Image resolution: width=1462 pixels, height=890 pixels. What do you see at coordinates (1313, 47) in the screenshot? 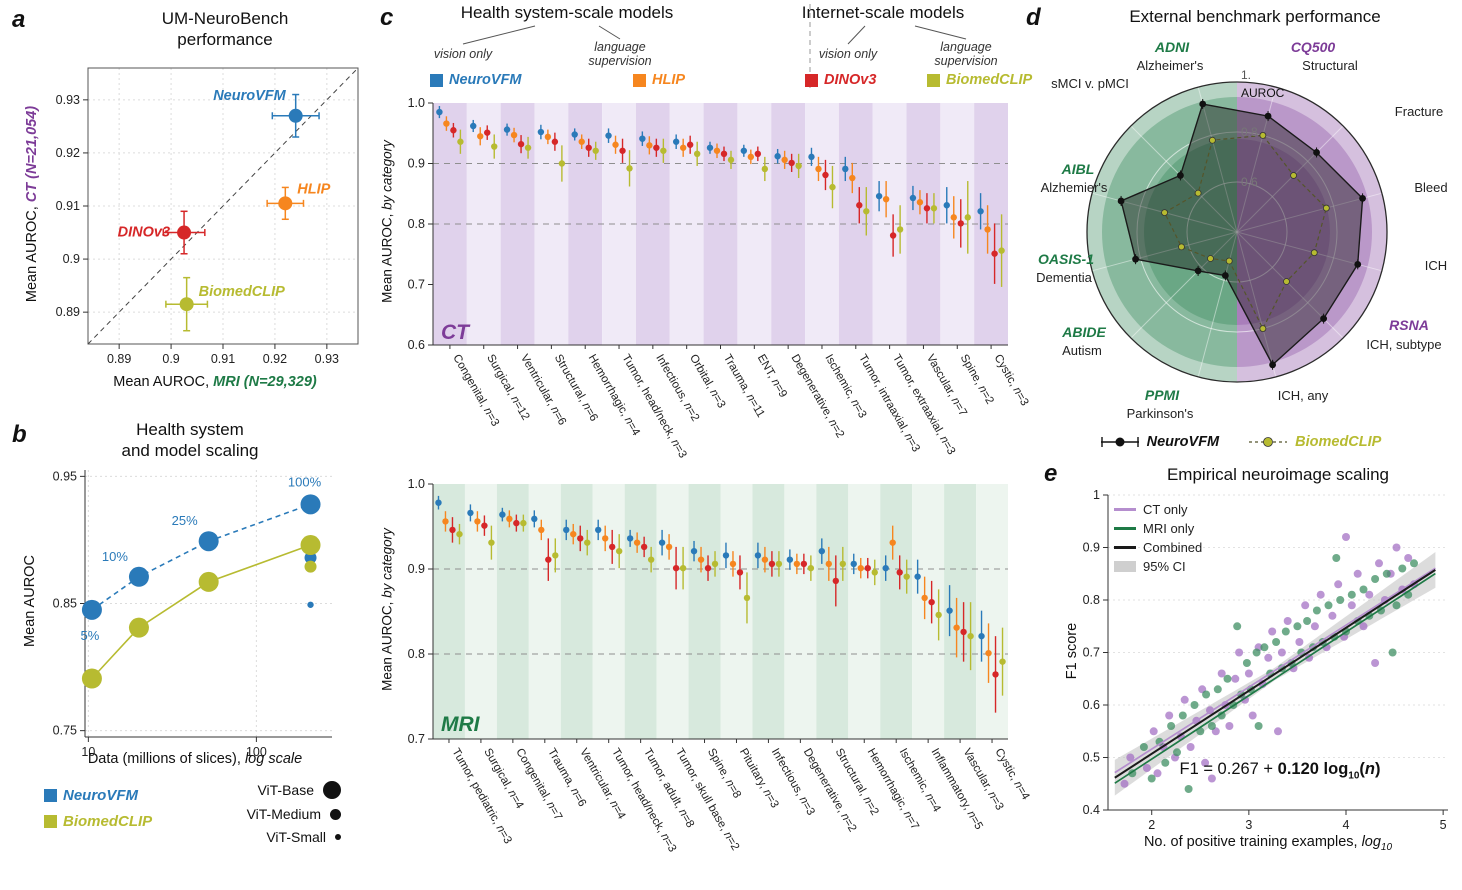
I see `dataset-label-cq500: CQ500` at bounding box center [1313, 47].